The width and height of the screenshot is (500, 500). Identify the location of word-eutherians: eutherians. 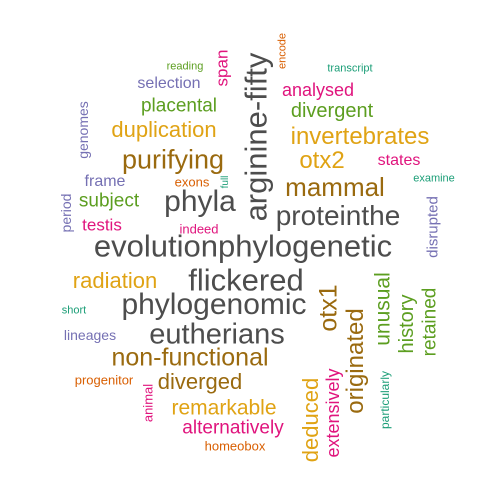
(217, 334).